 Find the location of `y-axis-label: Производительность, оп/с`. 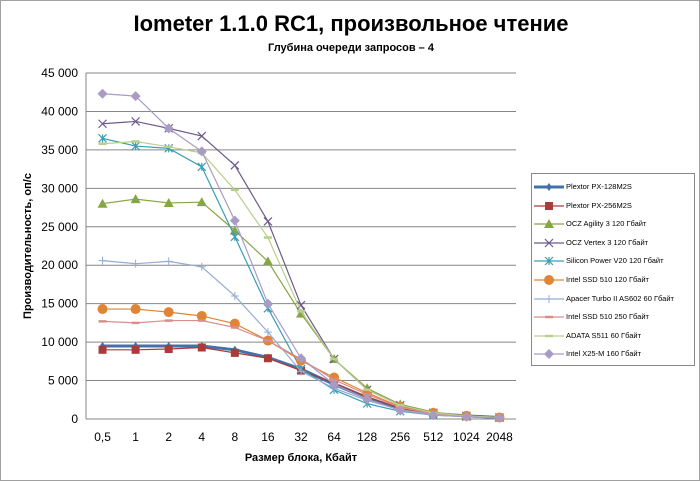

y-axis-label: Производительность, оп/с is located at coordinates (28, 246).